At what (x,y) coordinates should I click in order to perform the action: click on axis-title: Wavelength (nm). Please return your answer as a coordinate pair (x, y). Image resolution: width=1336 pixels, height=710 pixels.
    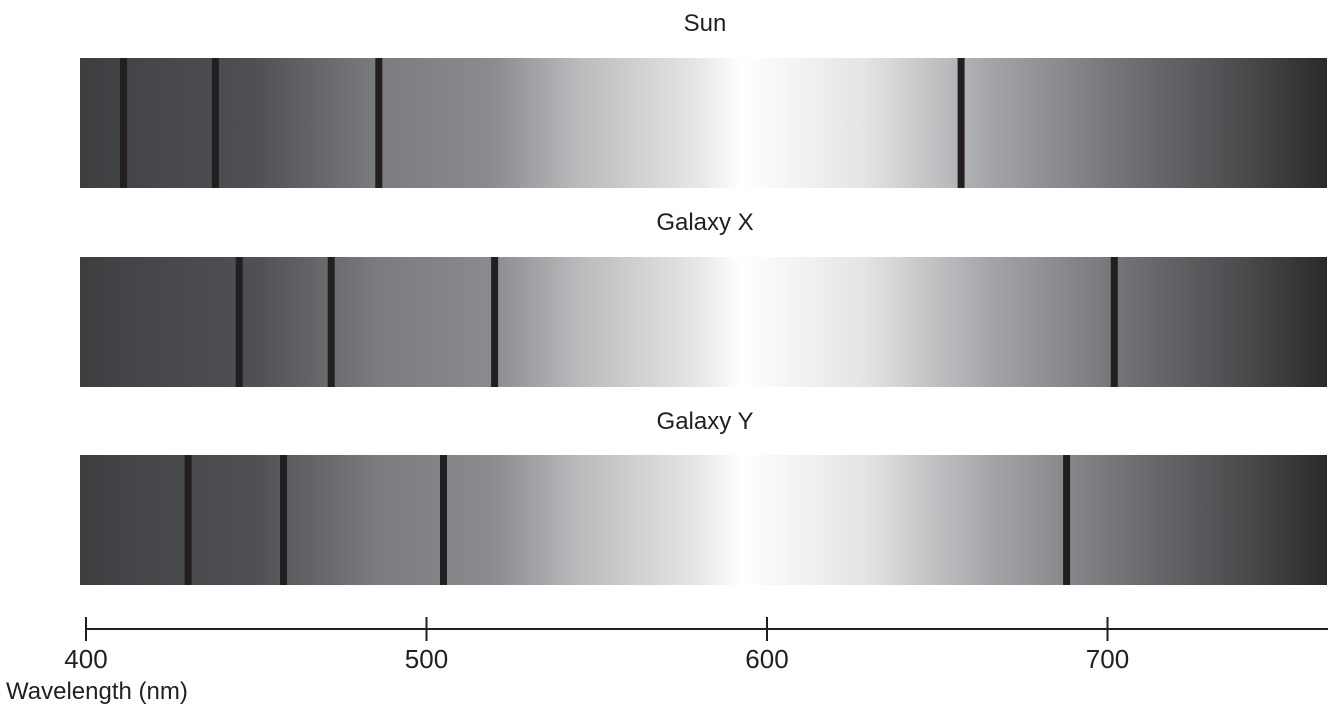
    Looking at the image, I should click on (97, 691).